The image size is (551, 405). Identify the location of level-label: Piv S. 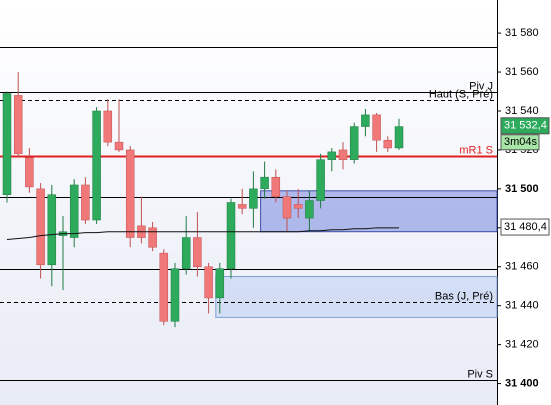
(480, 374).